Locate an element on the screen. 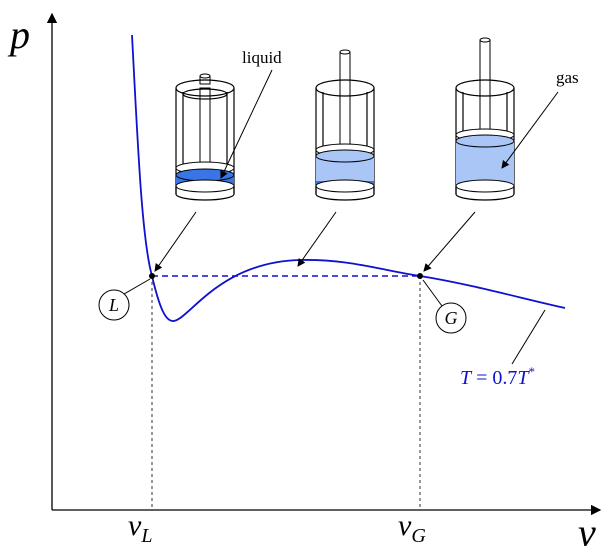  subscript: L is located at coordinates (146, 535).